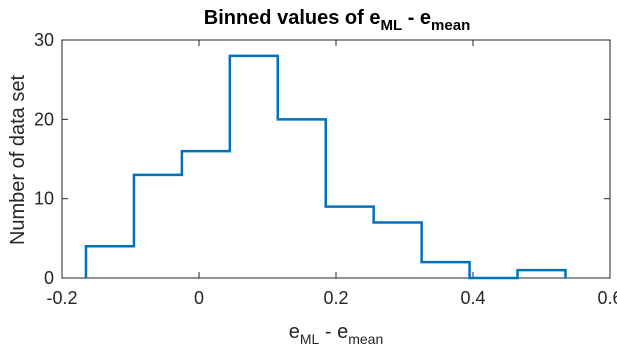  What do you see at coordinates (199, 298) in the screenshot?
I see `x-tick-label: 0` at bounding box center [199, 298].